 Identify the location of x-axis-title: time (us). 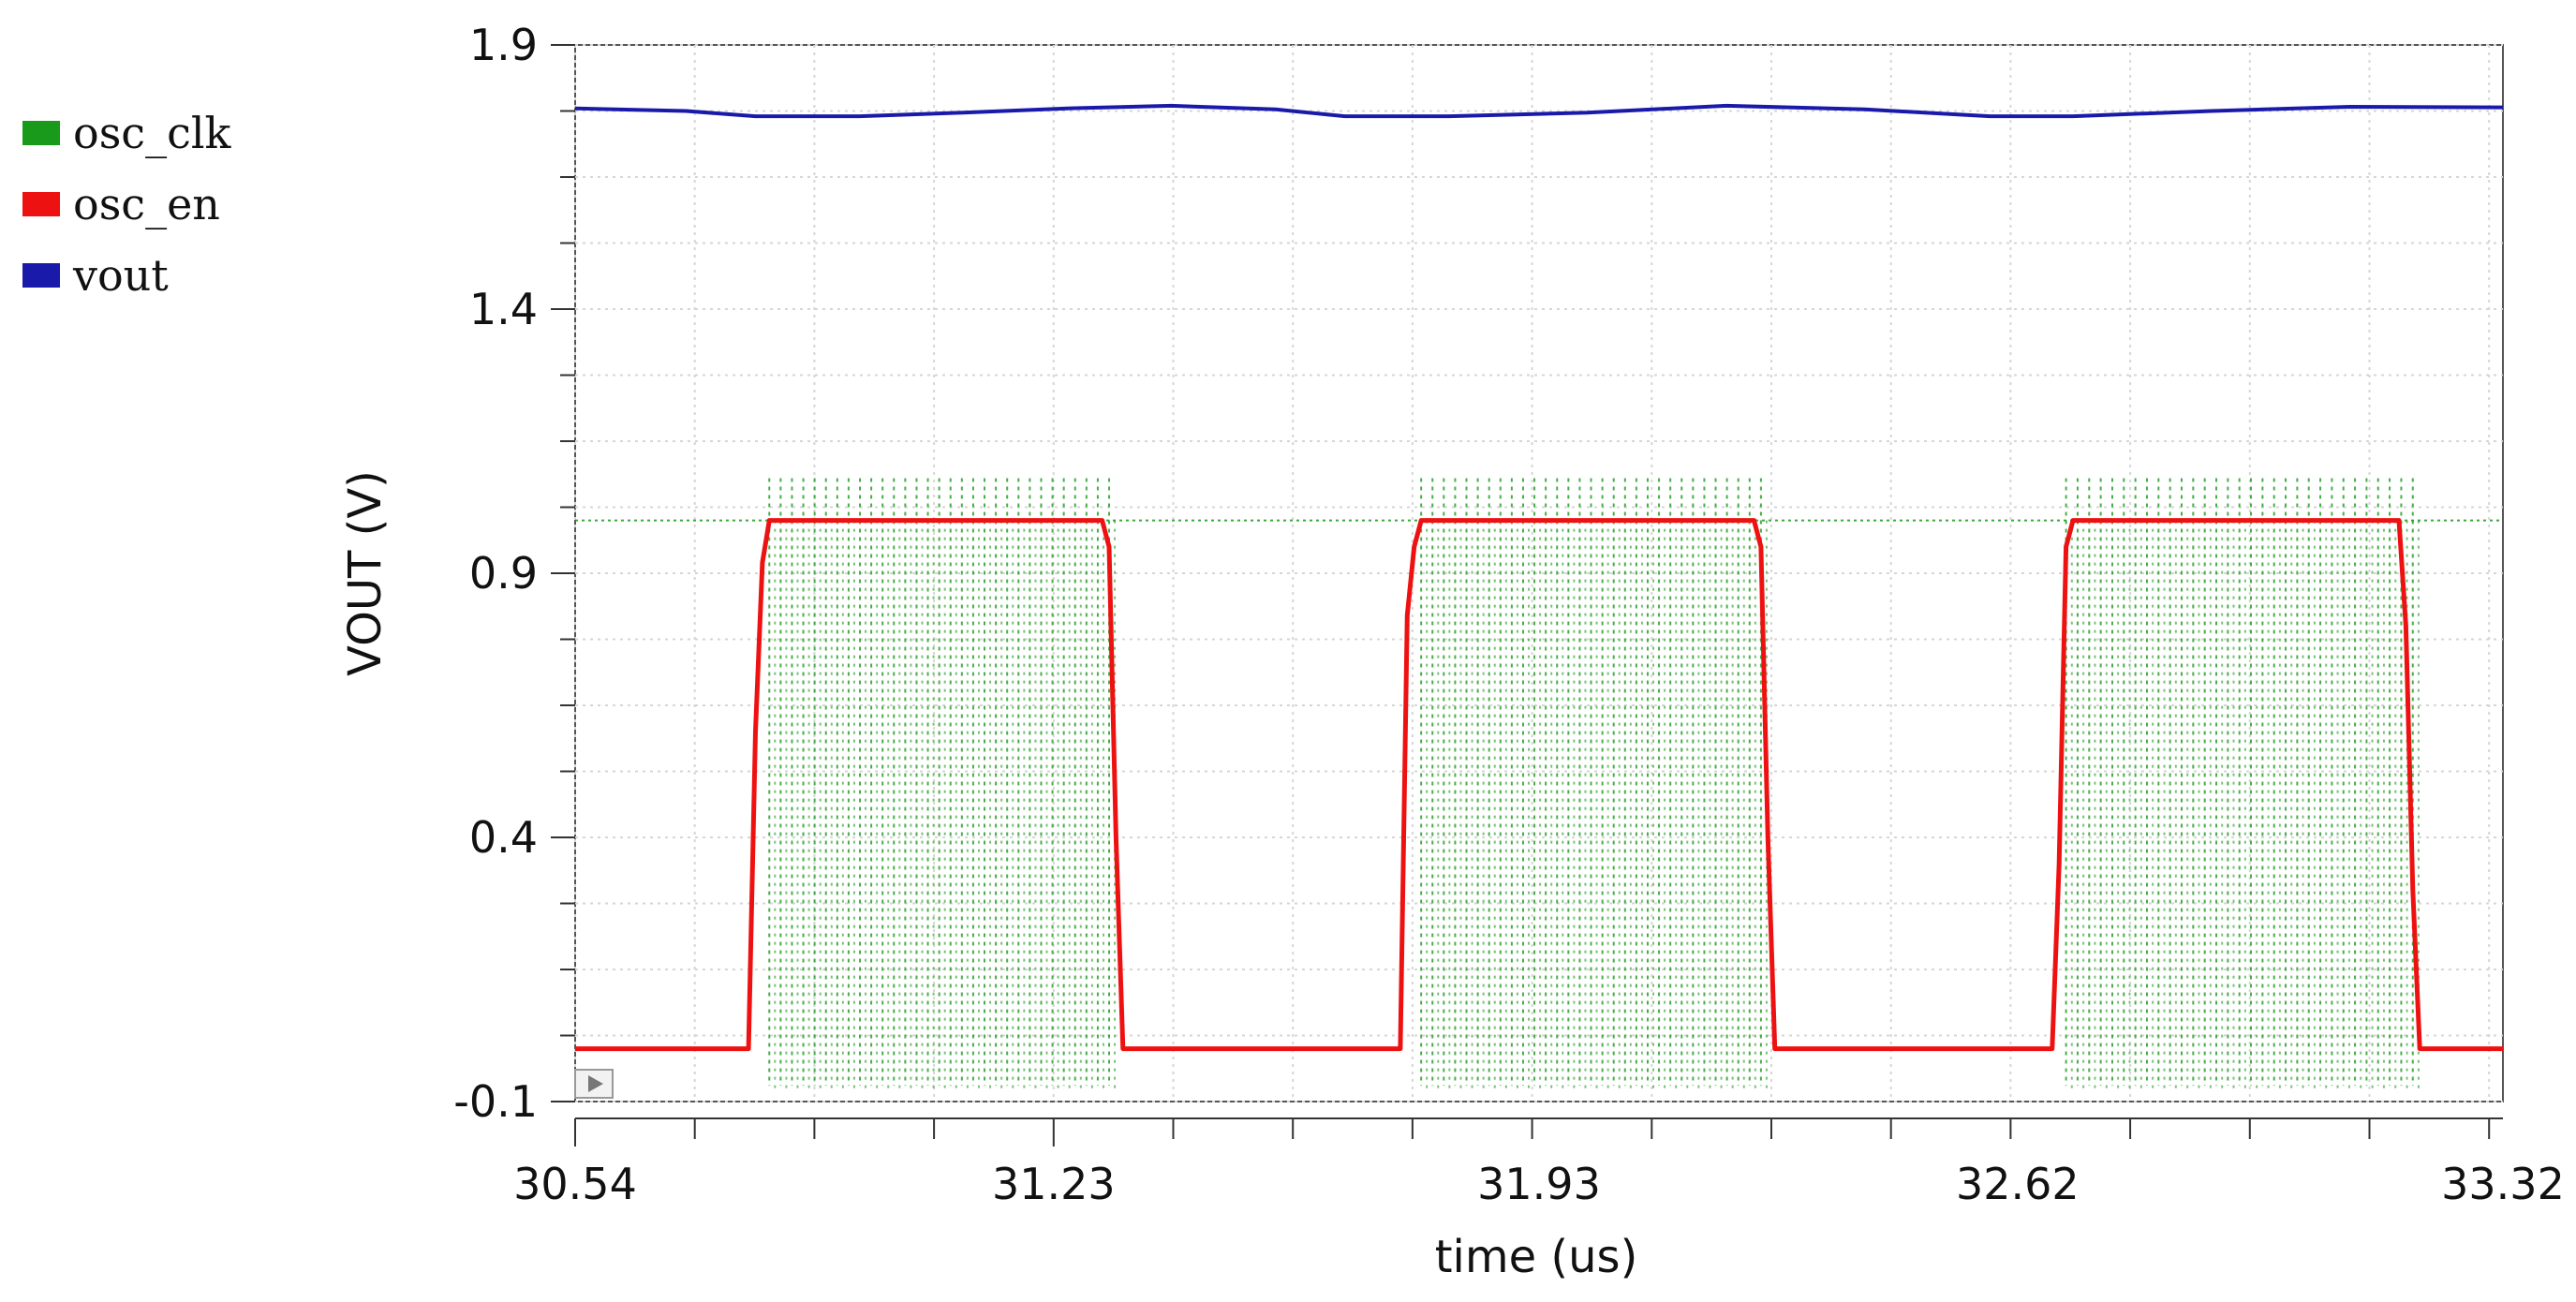
(1536, 1257).